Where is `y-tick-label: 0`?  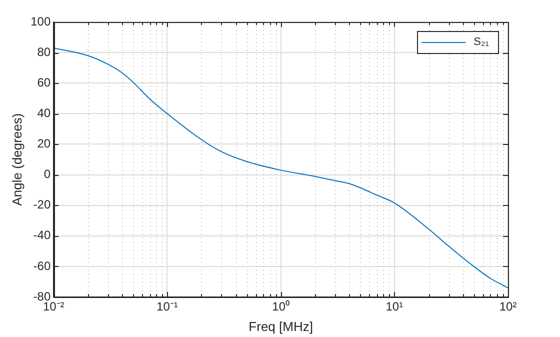 y-tick-label: 0 is located at coordinates (47, 174).